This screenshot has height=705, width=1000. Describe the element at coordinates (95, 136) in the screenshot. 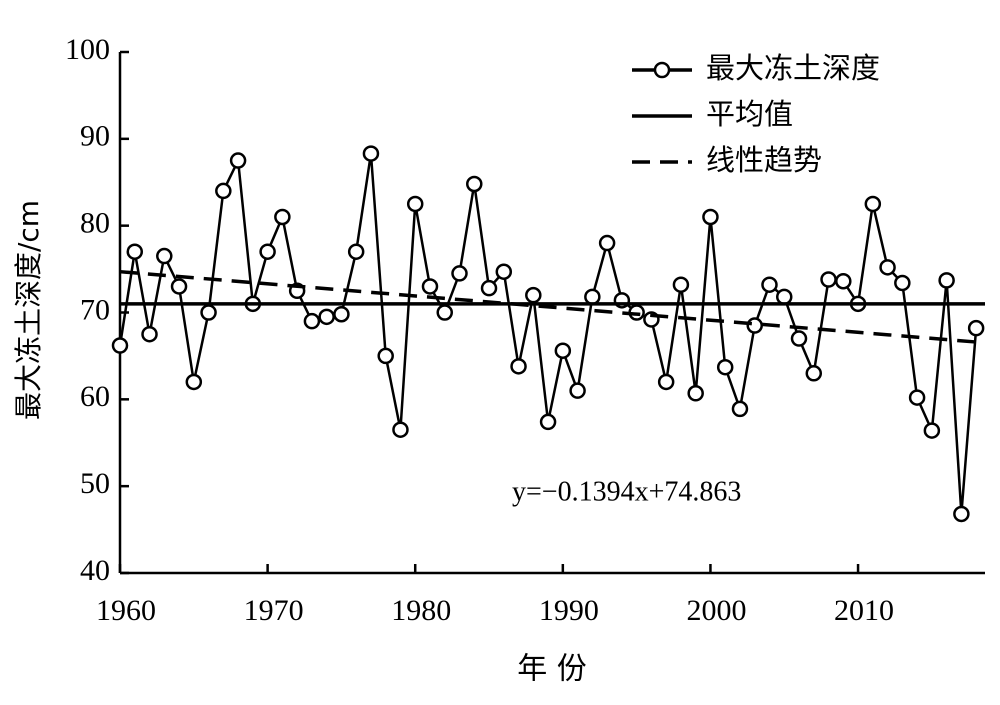

I see `y-tick-label: 90` at that location.